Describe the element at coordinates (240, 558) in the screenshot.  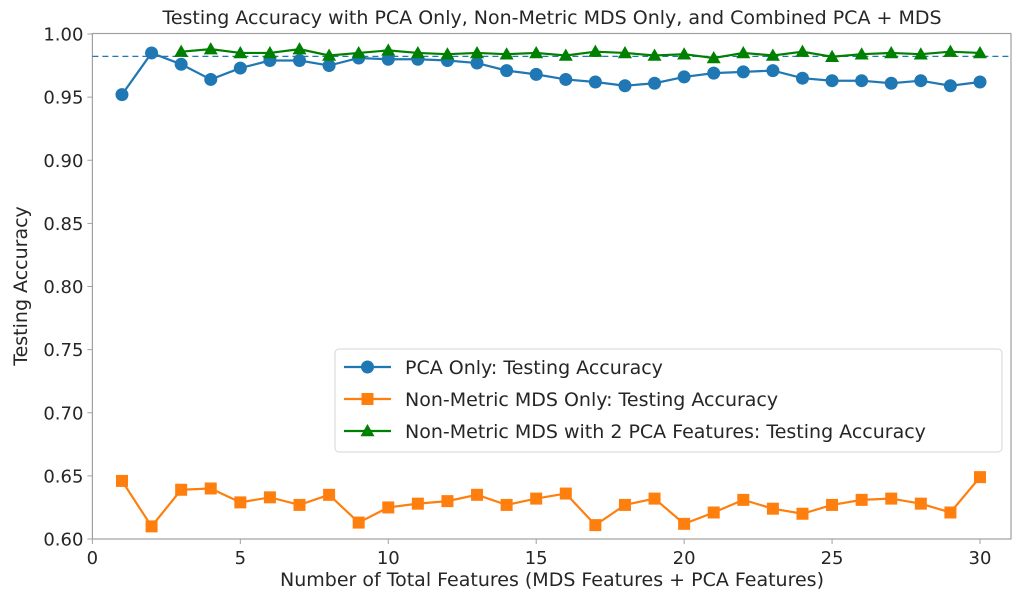
I see `x-tick-label: 5` at that location.